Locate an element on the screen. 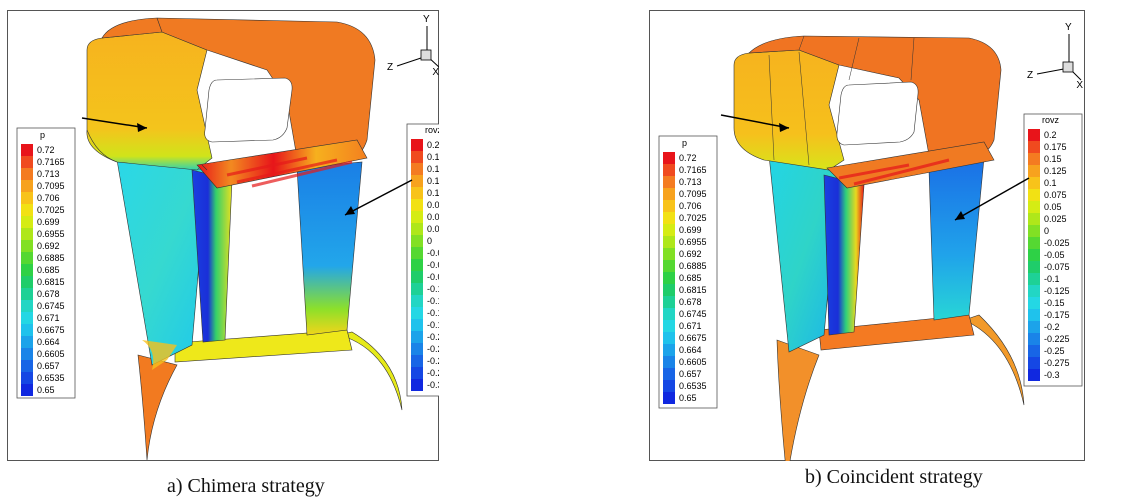  colorbar-tick-label: 0.6675 is located at coordinates (693, 338).